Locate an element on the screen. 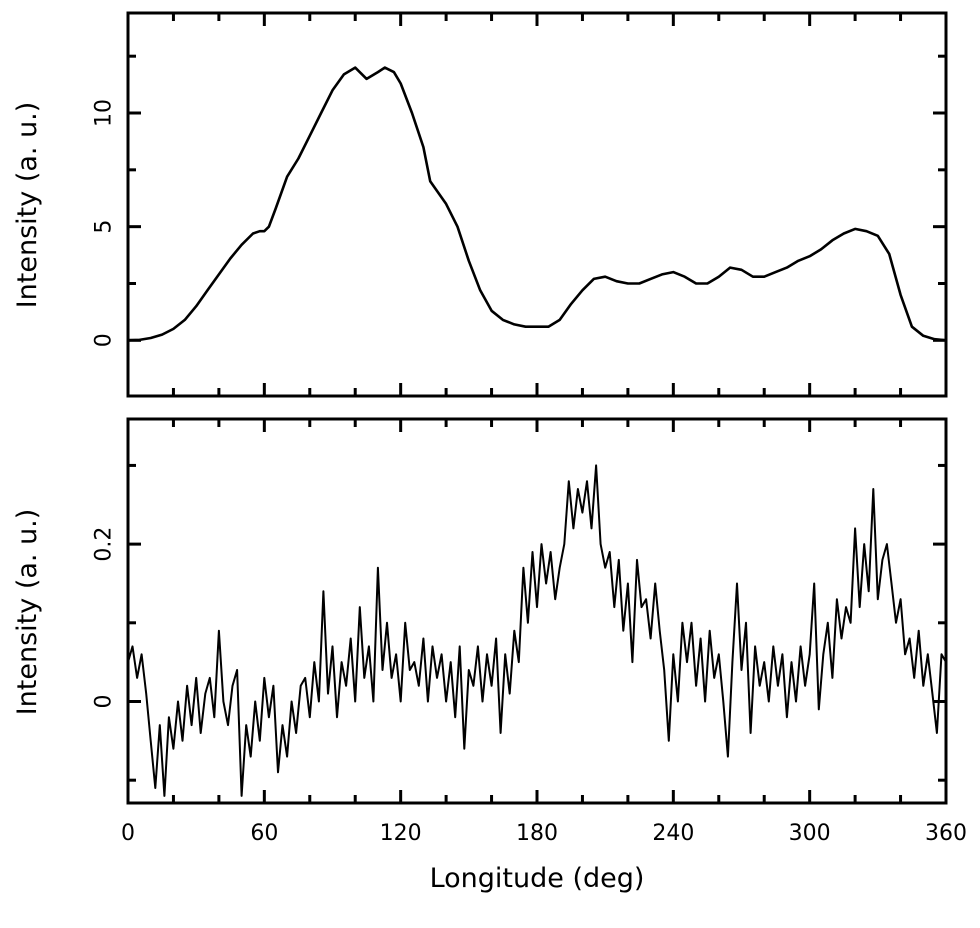 The height and width of the screenshot is (928, 980). bottom-y-tick-label: 0 is located at coordinates (104, 701).